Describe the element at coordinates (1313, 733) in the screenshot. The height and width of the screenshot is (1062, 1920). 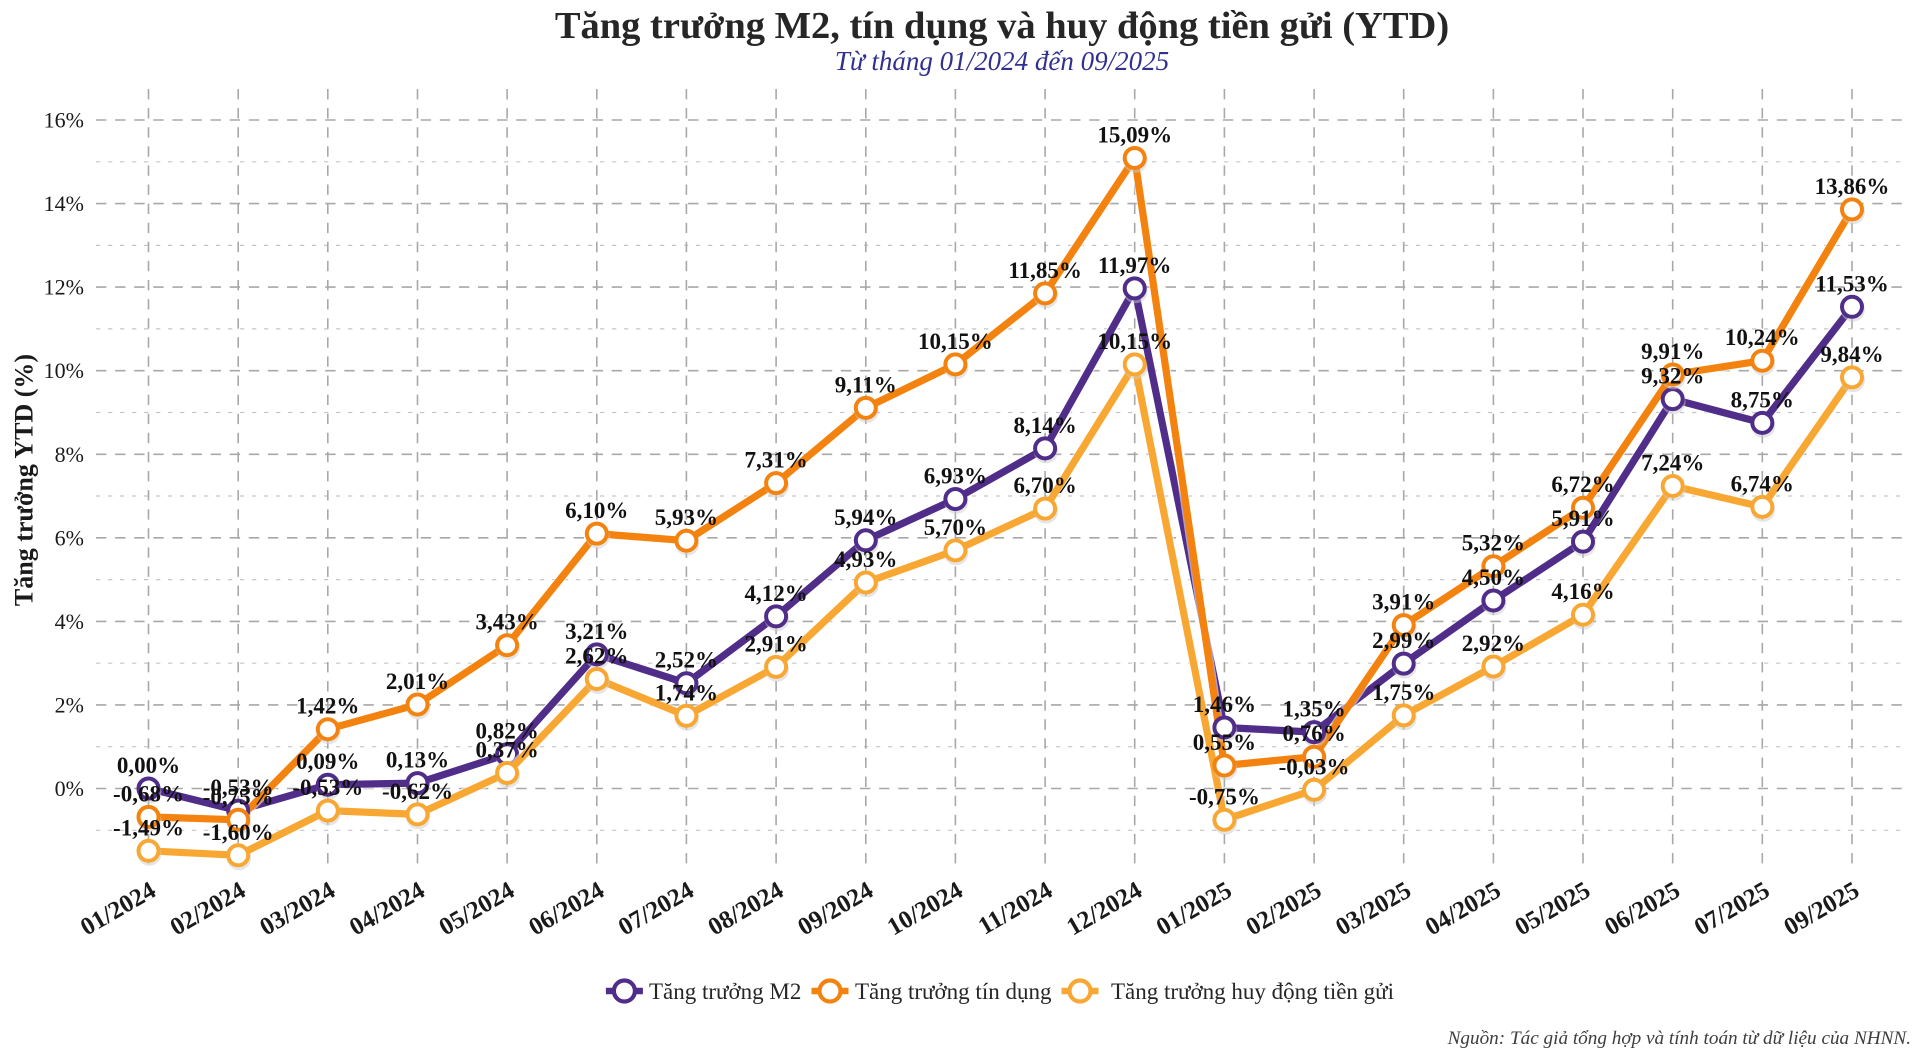
I see `svg-text: 0,76%` at that location.